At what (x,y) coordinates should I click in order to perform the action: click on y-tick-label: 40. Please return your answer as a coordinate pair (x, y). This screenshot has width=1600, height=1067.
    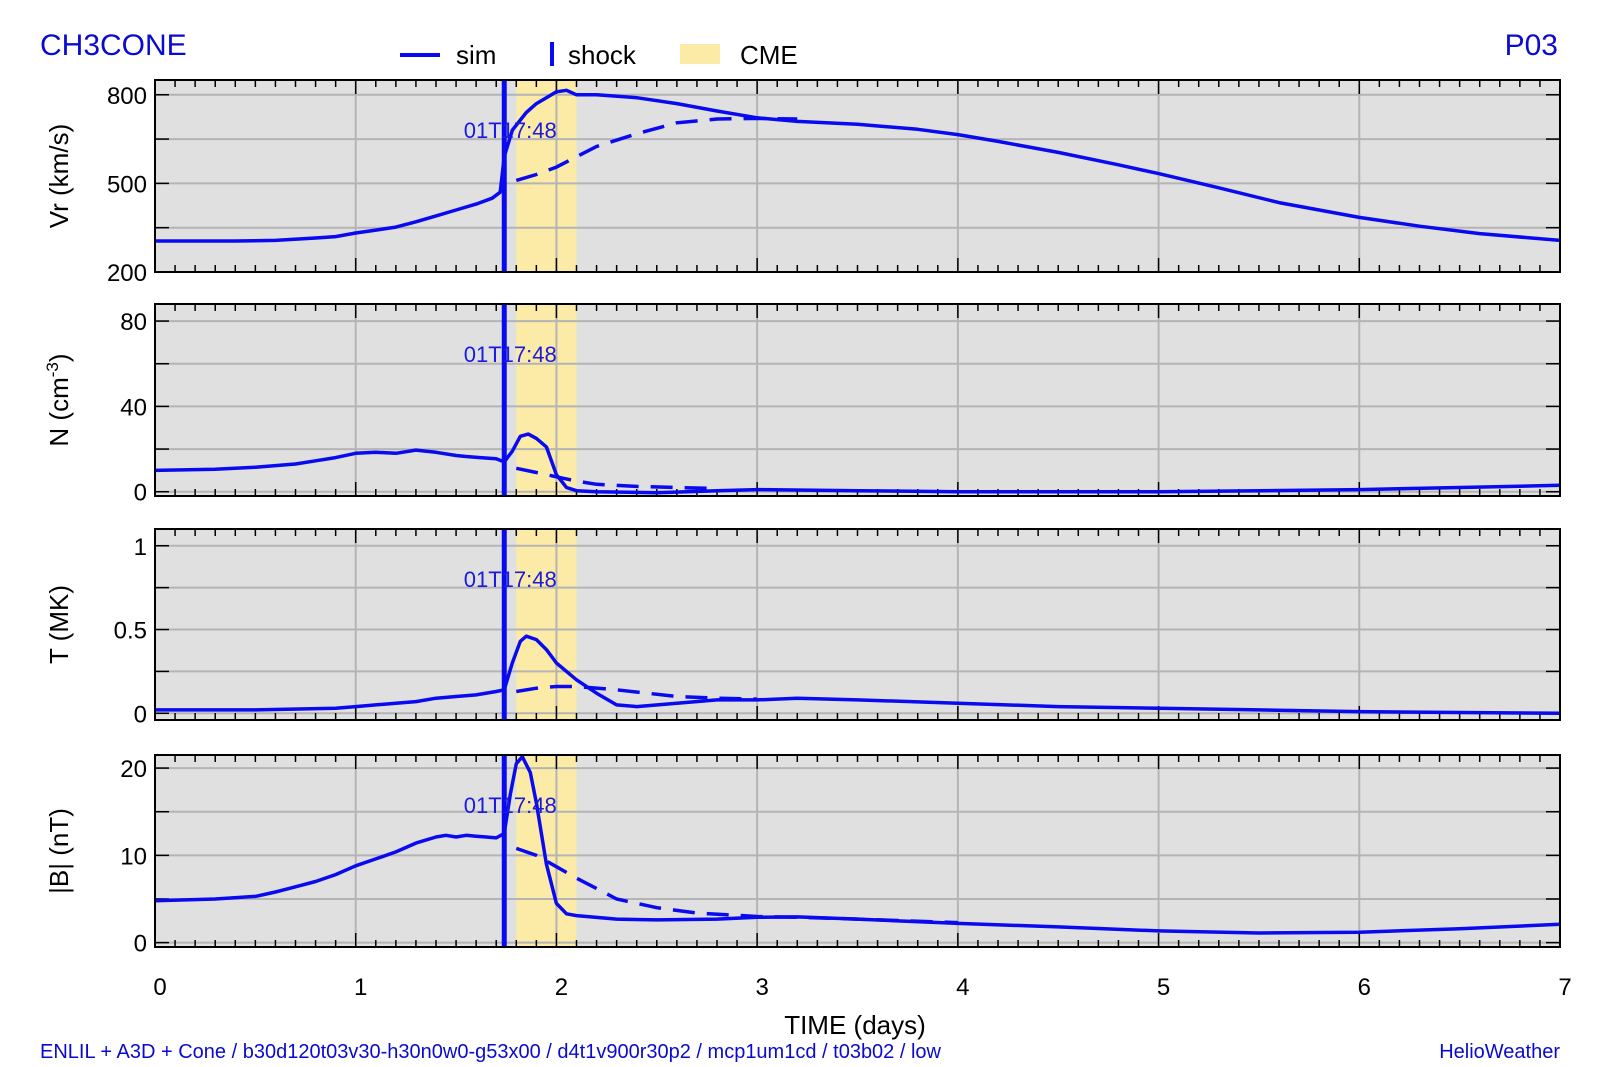
    Looking at the image, I should click on (133, 407).